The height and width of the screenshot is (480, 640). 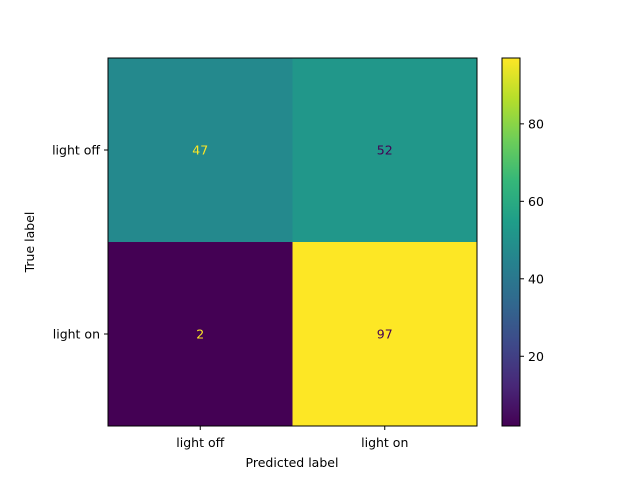 I want to click on colorbar-tick-label: 20, so click(x=536, y=356).